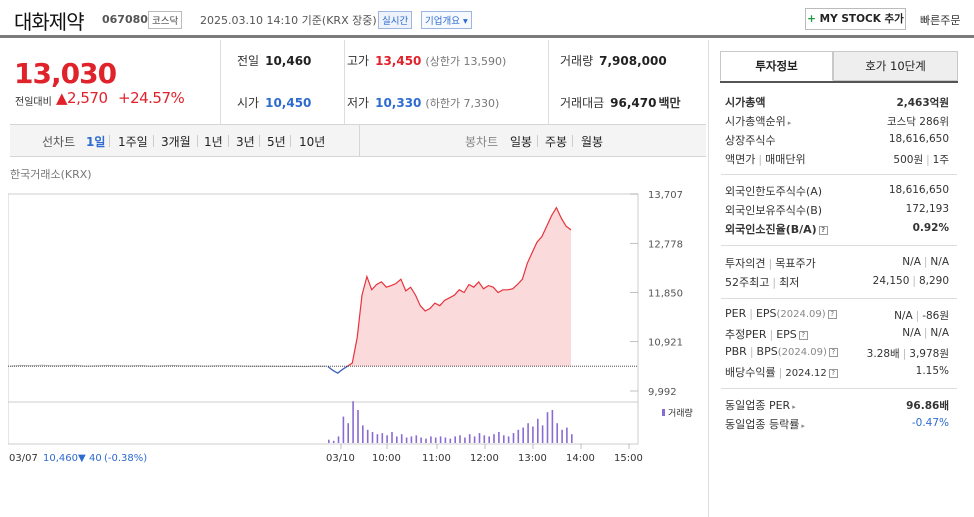  I want to click on realtime-badge: 실시간, so click(395, 20).